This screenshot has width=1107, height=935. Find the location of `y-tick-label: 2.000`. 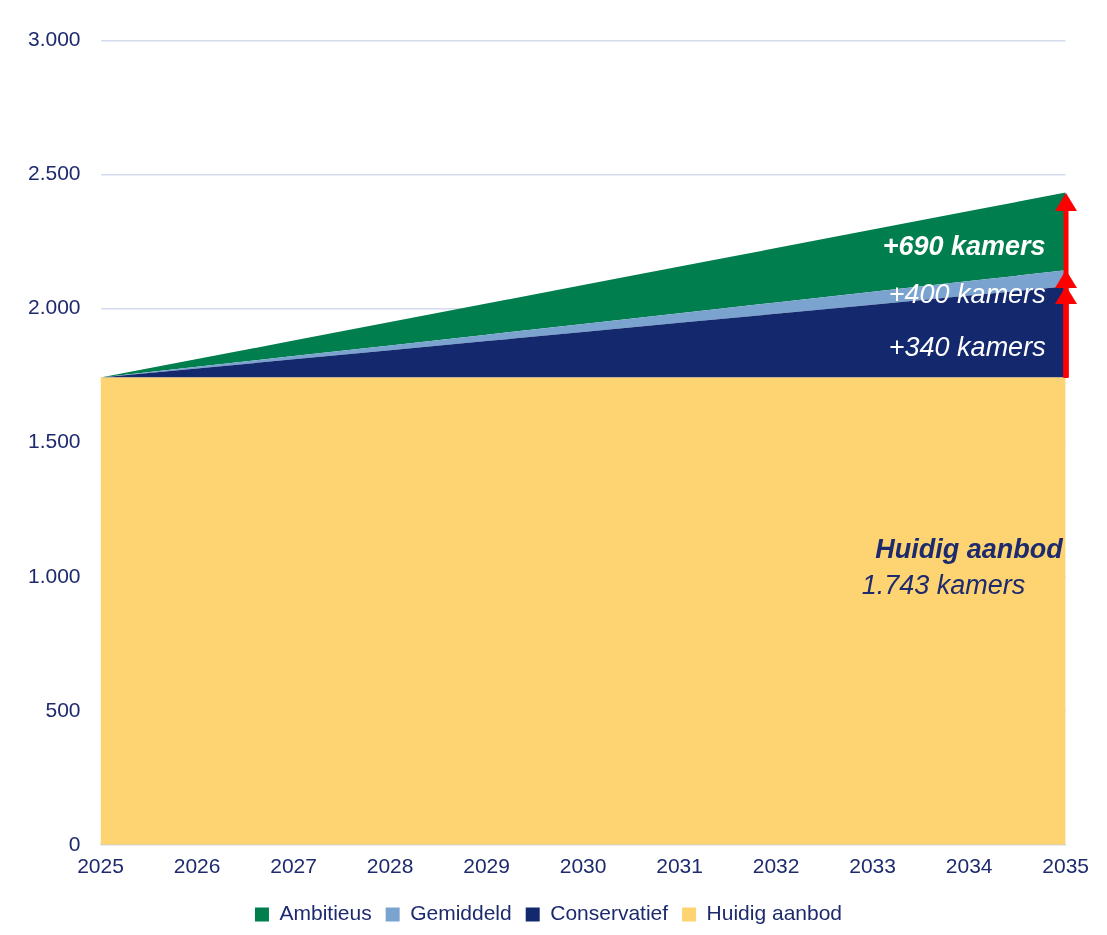

y-tick-label: 2.000 is located at coordinates (54, 307).